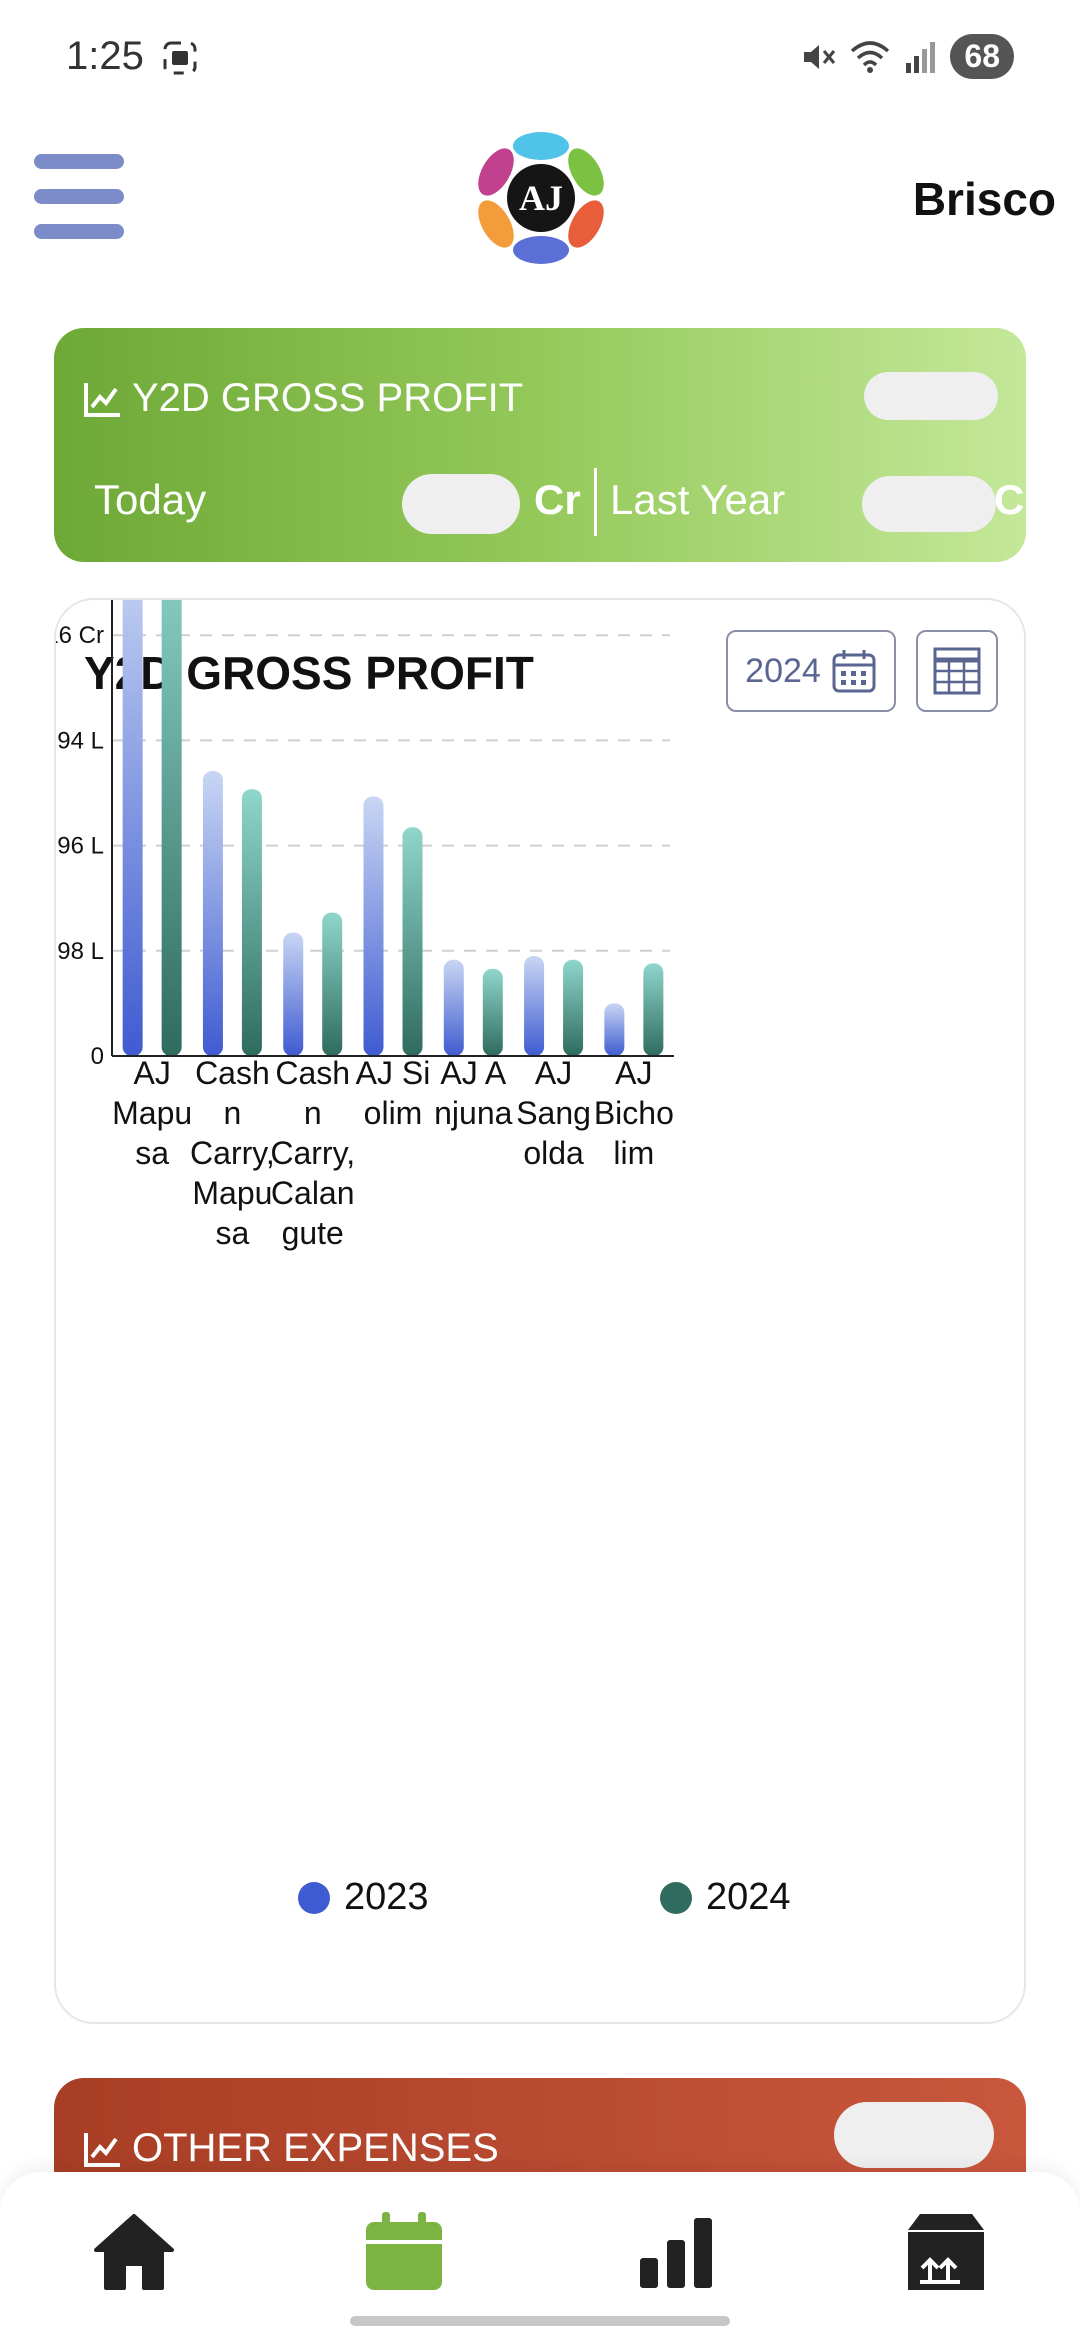 This screenshot has height=2340, width=1080. Describe the element at coordinates (232, 1153) in the screenshot. I see `x-tick-label: Cash n Carry, Mapu sa` at that location.